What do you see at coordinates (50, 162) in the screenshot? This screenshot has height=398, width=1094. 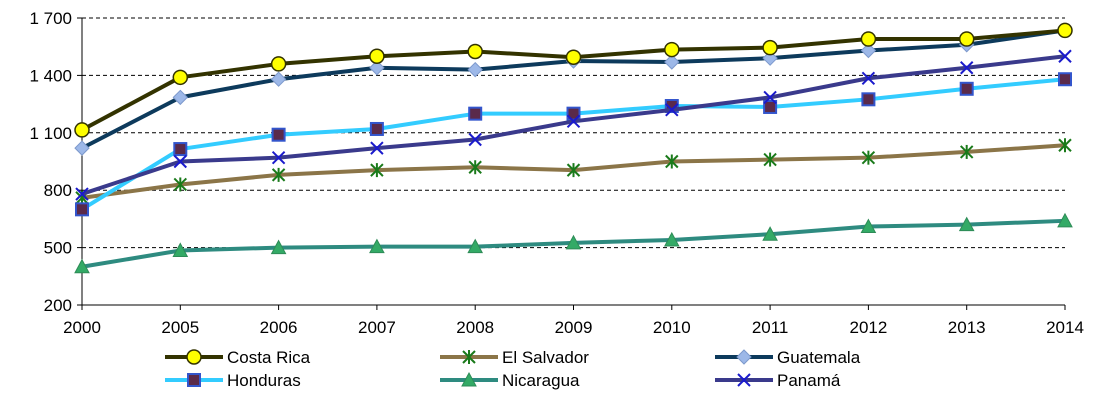 I see `y-tick-labels: 200 500 800 1 100 1 400 1 700` at bounding box center [50, 162].